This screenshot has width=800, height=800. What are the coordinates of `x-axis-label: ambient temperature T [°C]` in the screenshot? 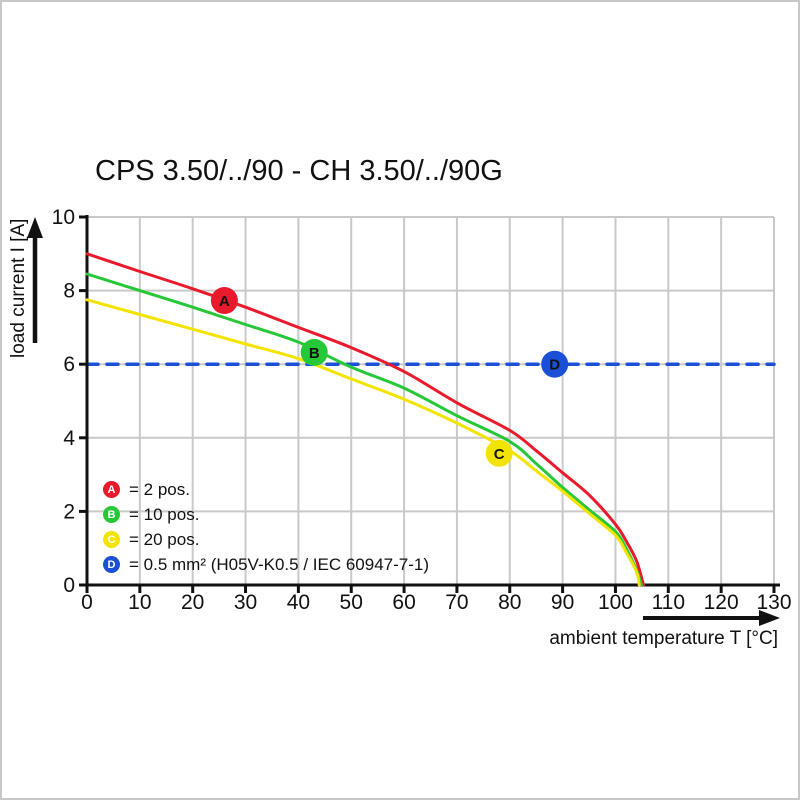 It's located at (663, 638).